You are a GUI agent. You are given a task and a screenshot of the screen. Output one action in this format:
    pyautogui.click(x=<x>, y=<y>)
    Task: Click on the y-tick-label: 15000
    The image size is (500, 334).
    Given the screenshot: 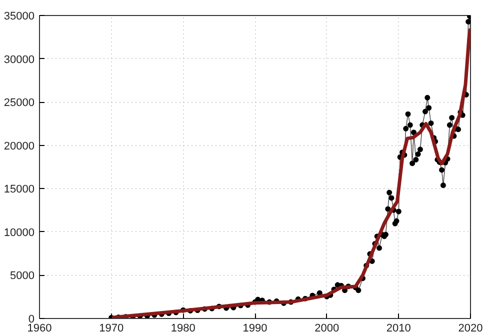 What is the action you would take?
    pyautogui.click(x=19, y=190)
    